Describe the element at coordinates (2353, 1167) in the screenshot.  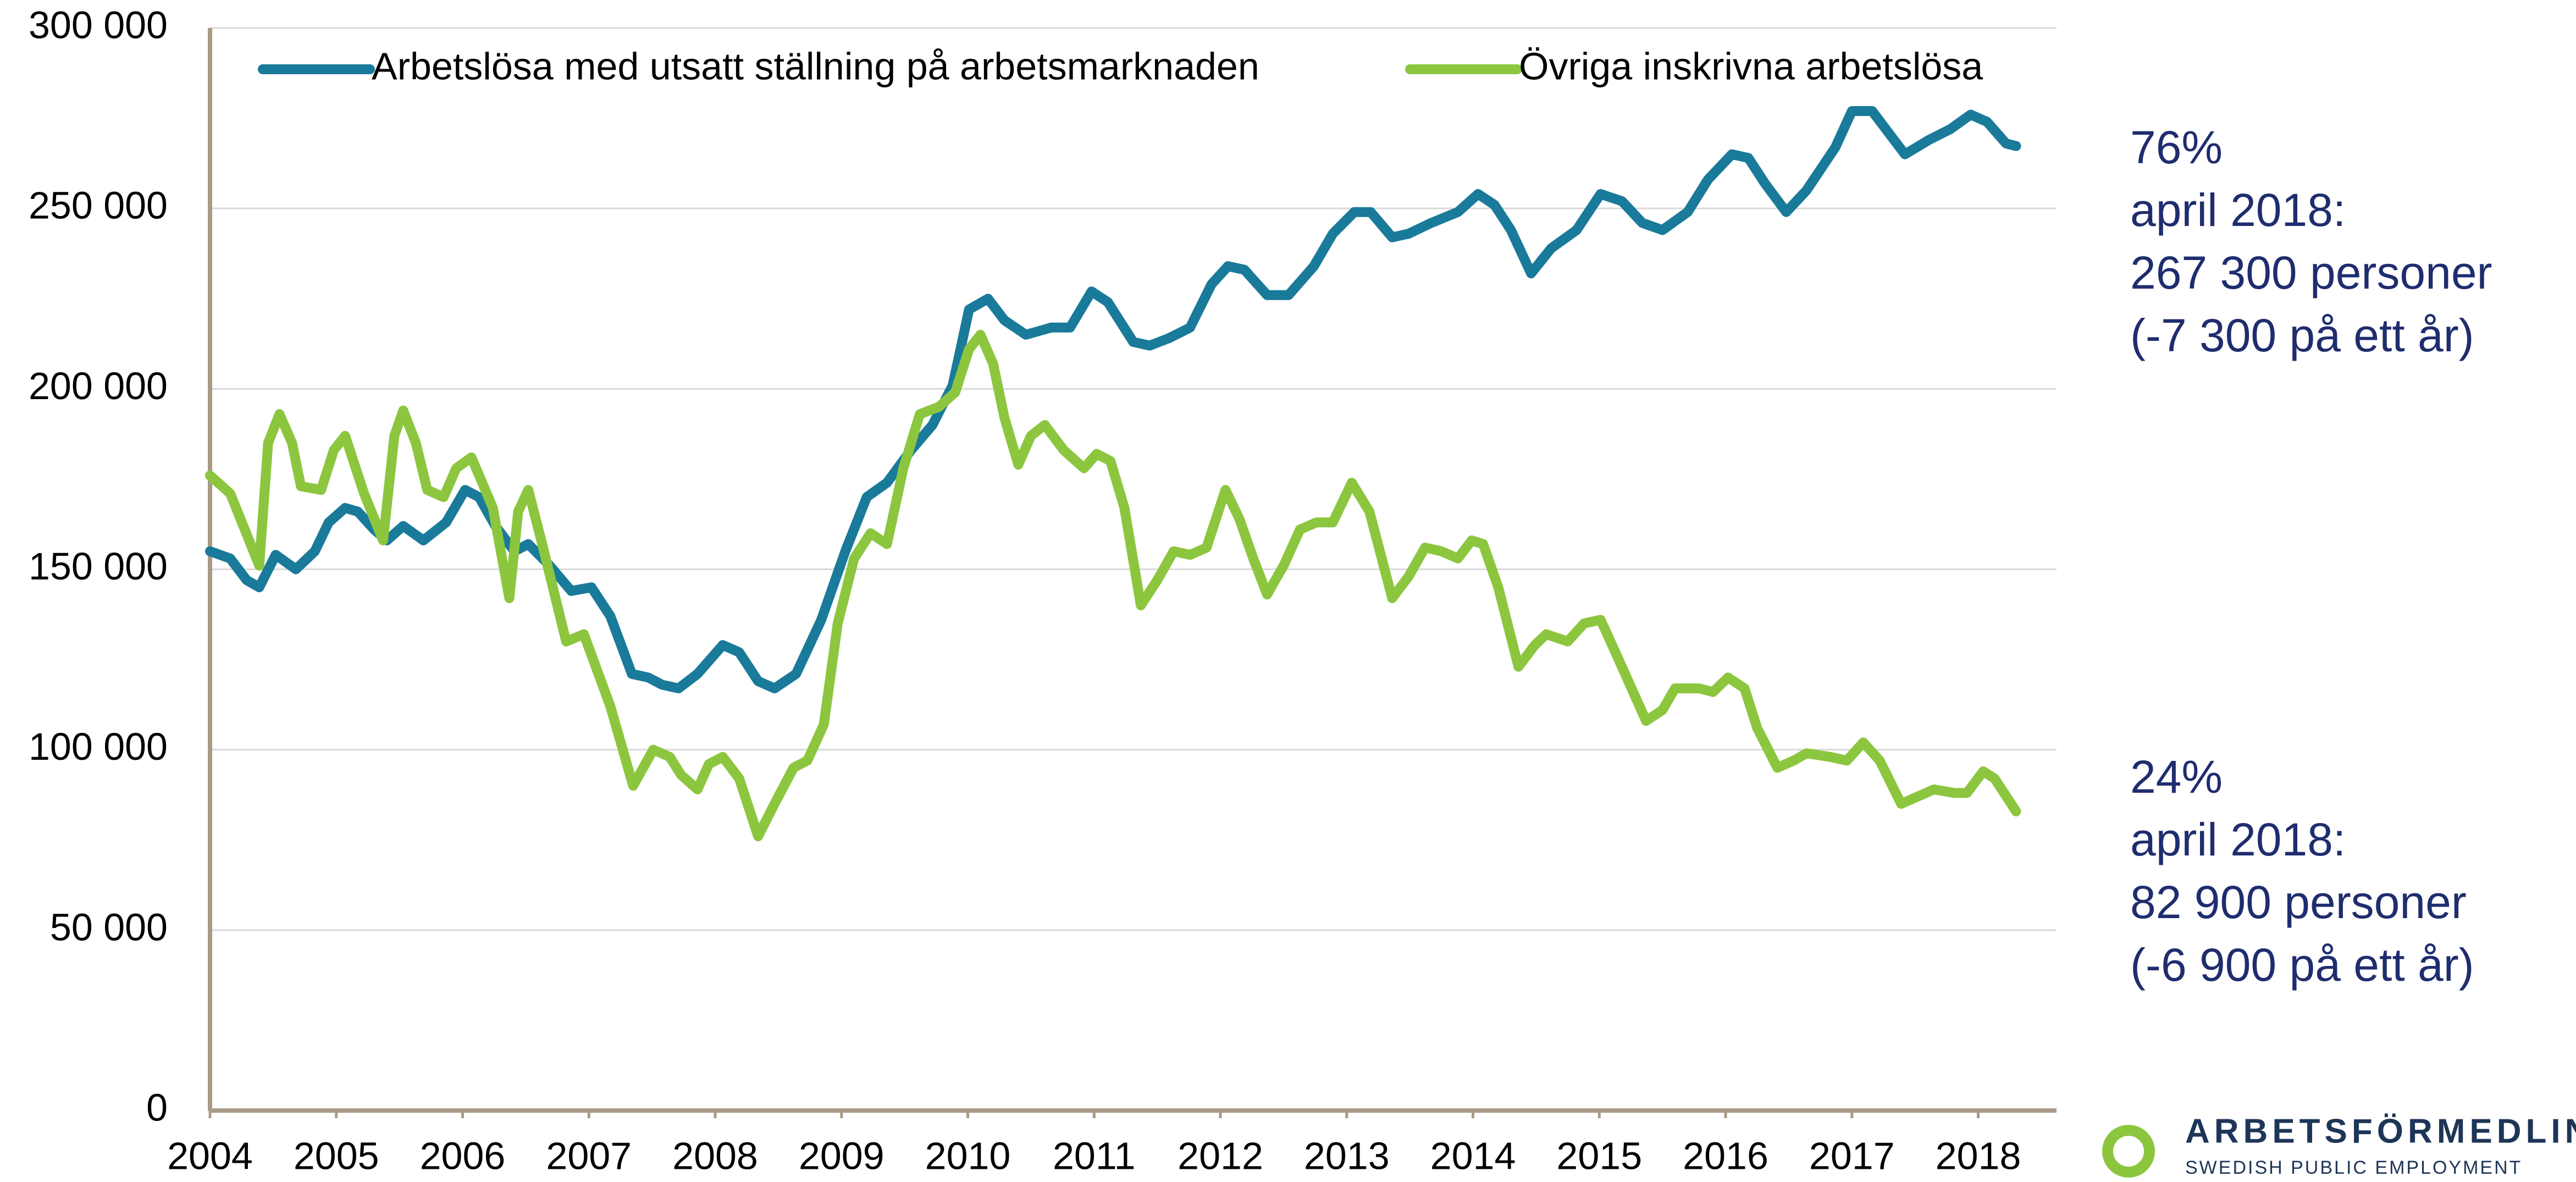
I see `logo-subtitle: SWEDISH PUBLIC EMPLOYMENT` at that location.